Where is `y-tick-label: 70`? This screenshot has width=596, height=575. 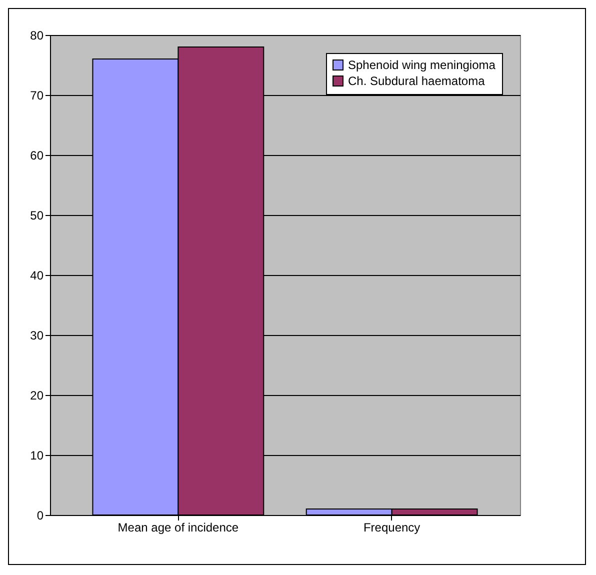 y-tick-label: 70 is located at coordinates (37, 95).